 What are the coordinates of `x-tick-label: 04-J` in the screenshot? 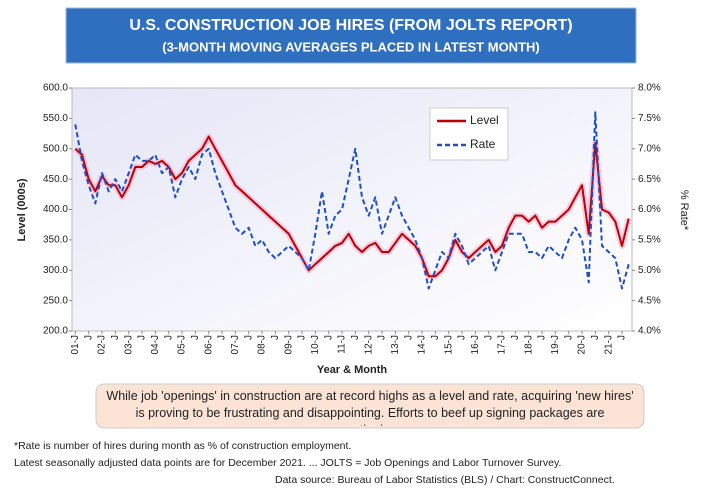 It's located at (155, 344).